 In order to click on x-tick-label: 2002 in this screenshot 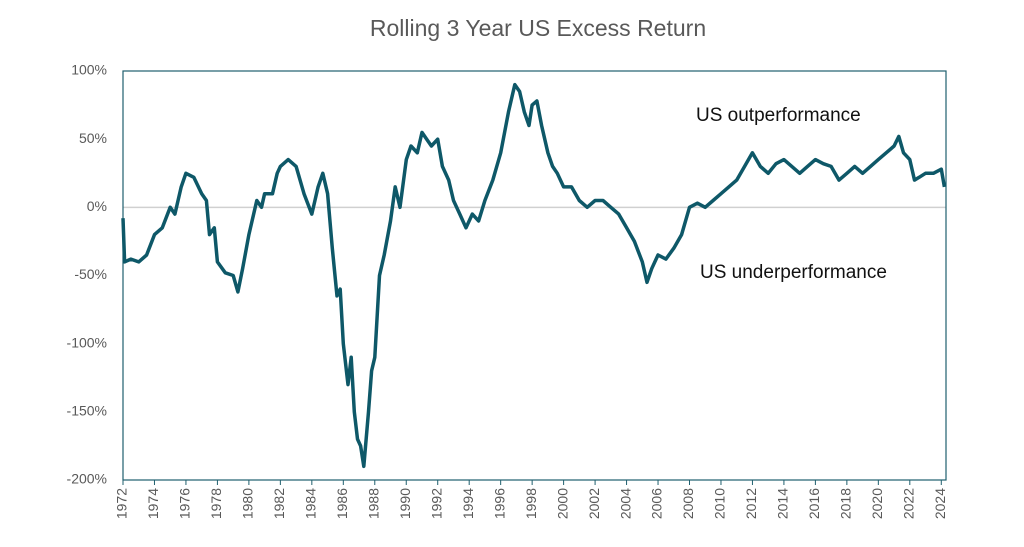, I will do `click(594, 503)`.